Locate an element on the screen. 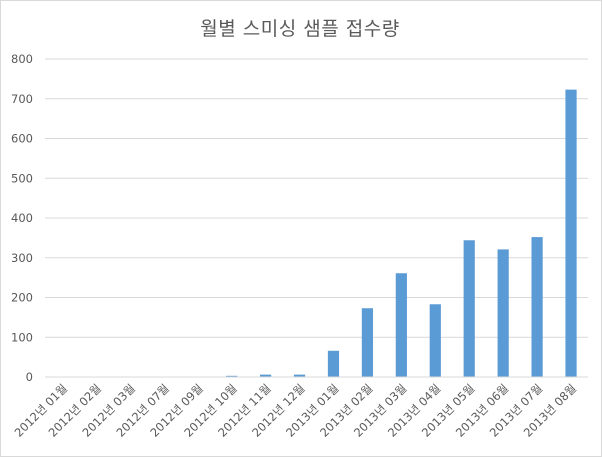 Image resolution: width=602 pixels, height=457 pixels. y-tick-label: 500 is located at coordinates (22, 178).